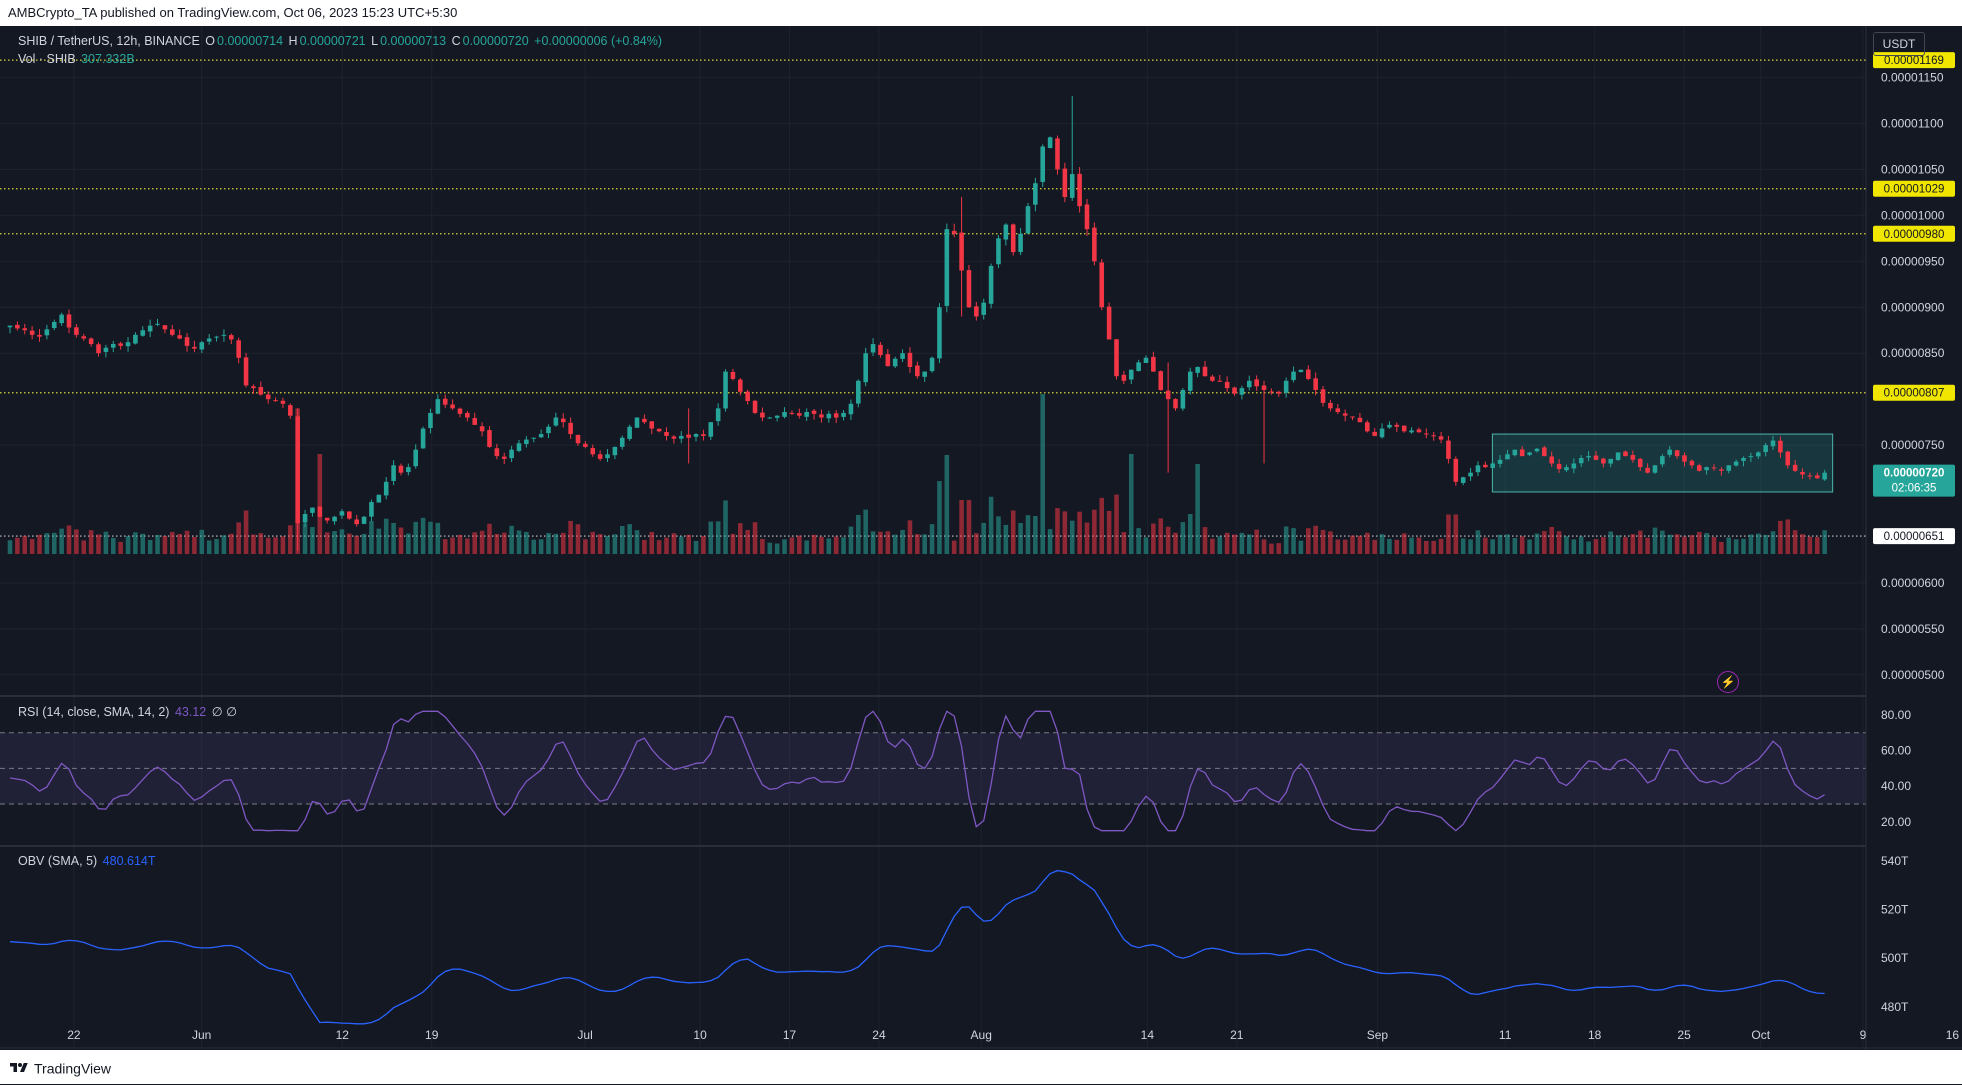 The height and width of the screenshot is (1085, 1962). What do you see at coordinates (1913, 169) in the screenshot?
I see `price-tick-label: 0.00001050` at bounding box center [1913, 169].